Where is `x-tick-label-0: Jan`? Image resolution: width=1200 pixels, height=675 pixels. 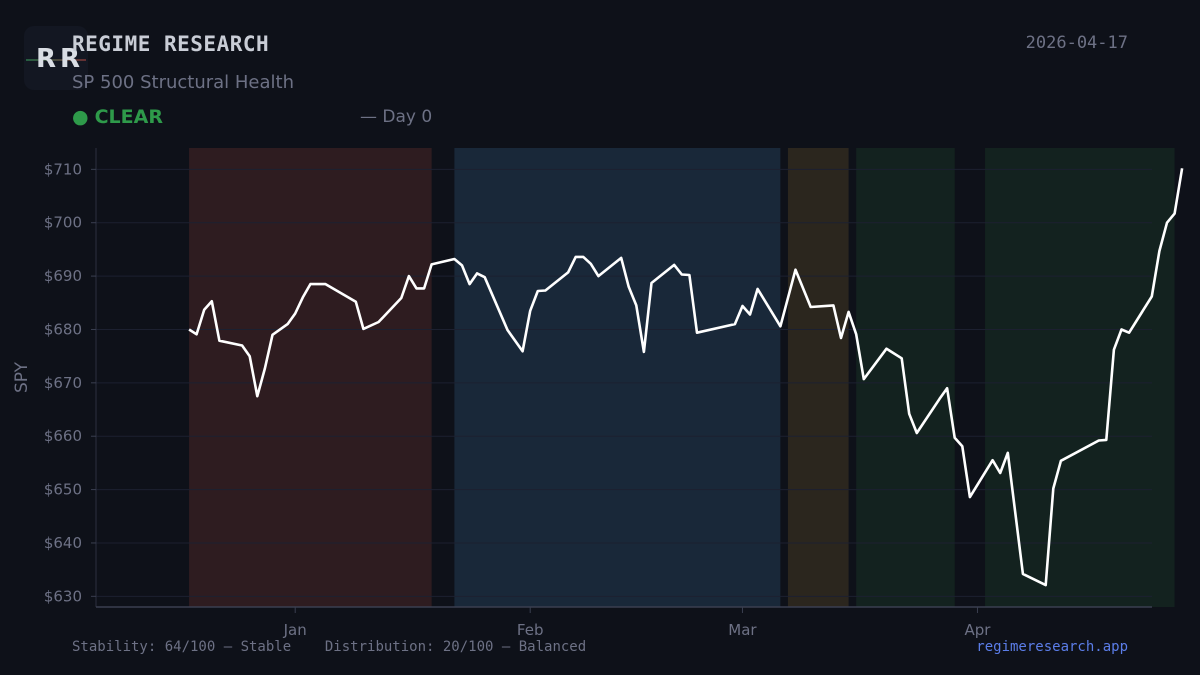
x-tick-label-0: Jan is located at coordinates (295, 630).